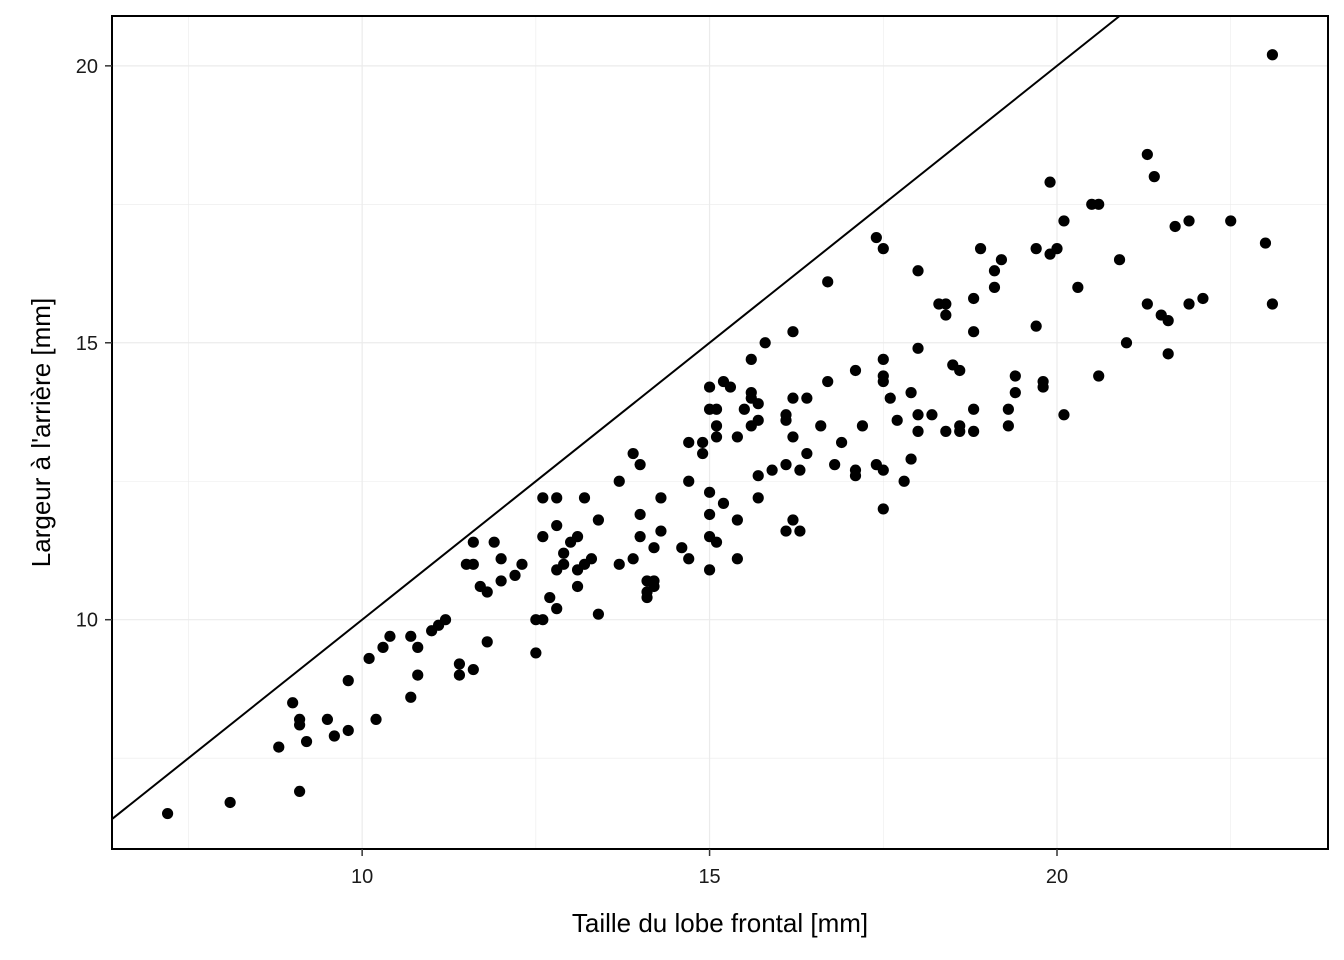 This screenshot has width=1344, height=960. What do you see at coordinates (41, 432) in the screenshot?
I see `y-axis-title: Largeur à l'arrière [mm]` at bounding box center [41, 432].